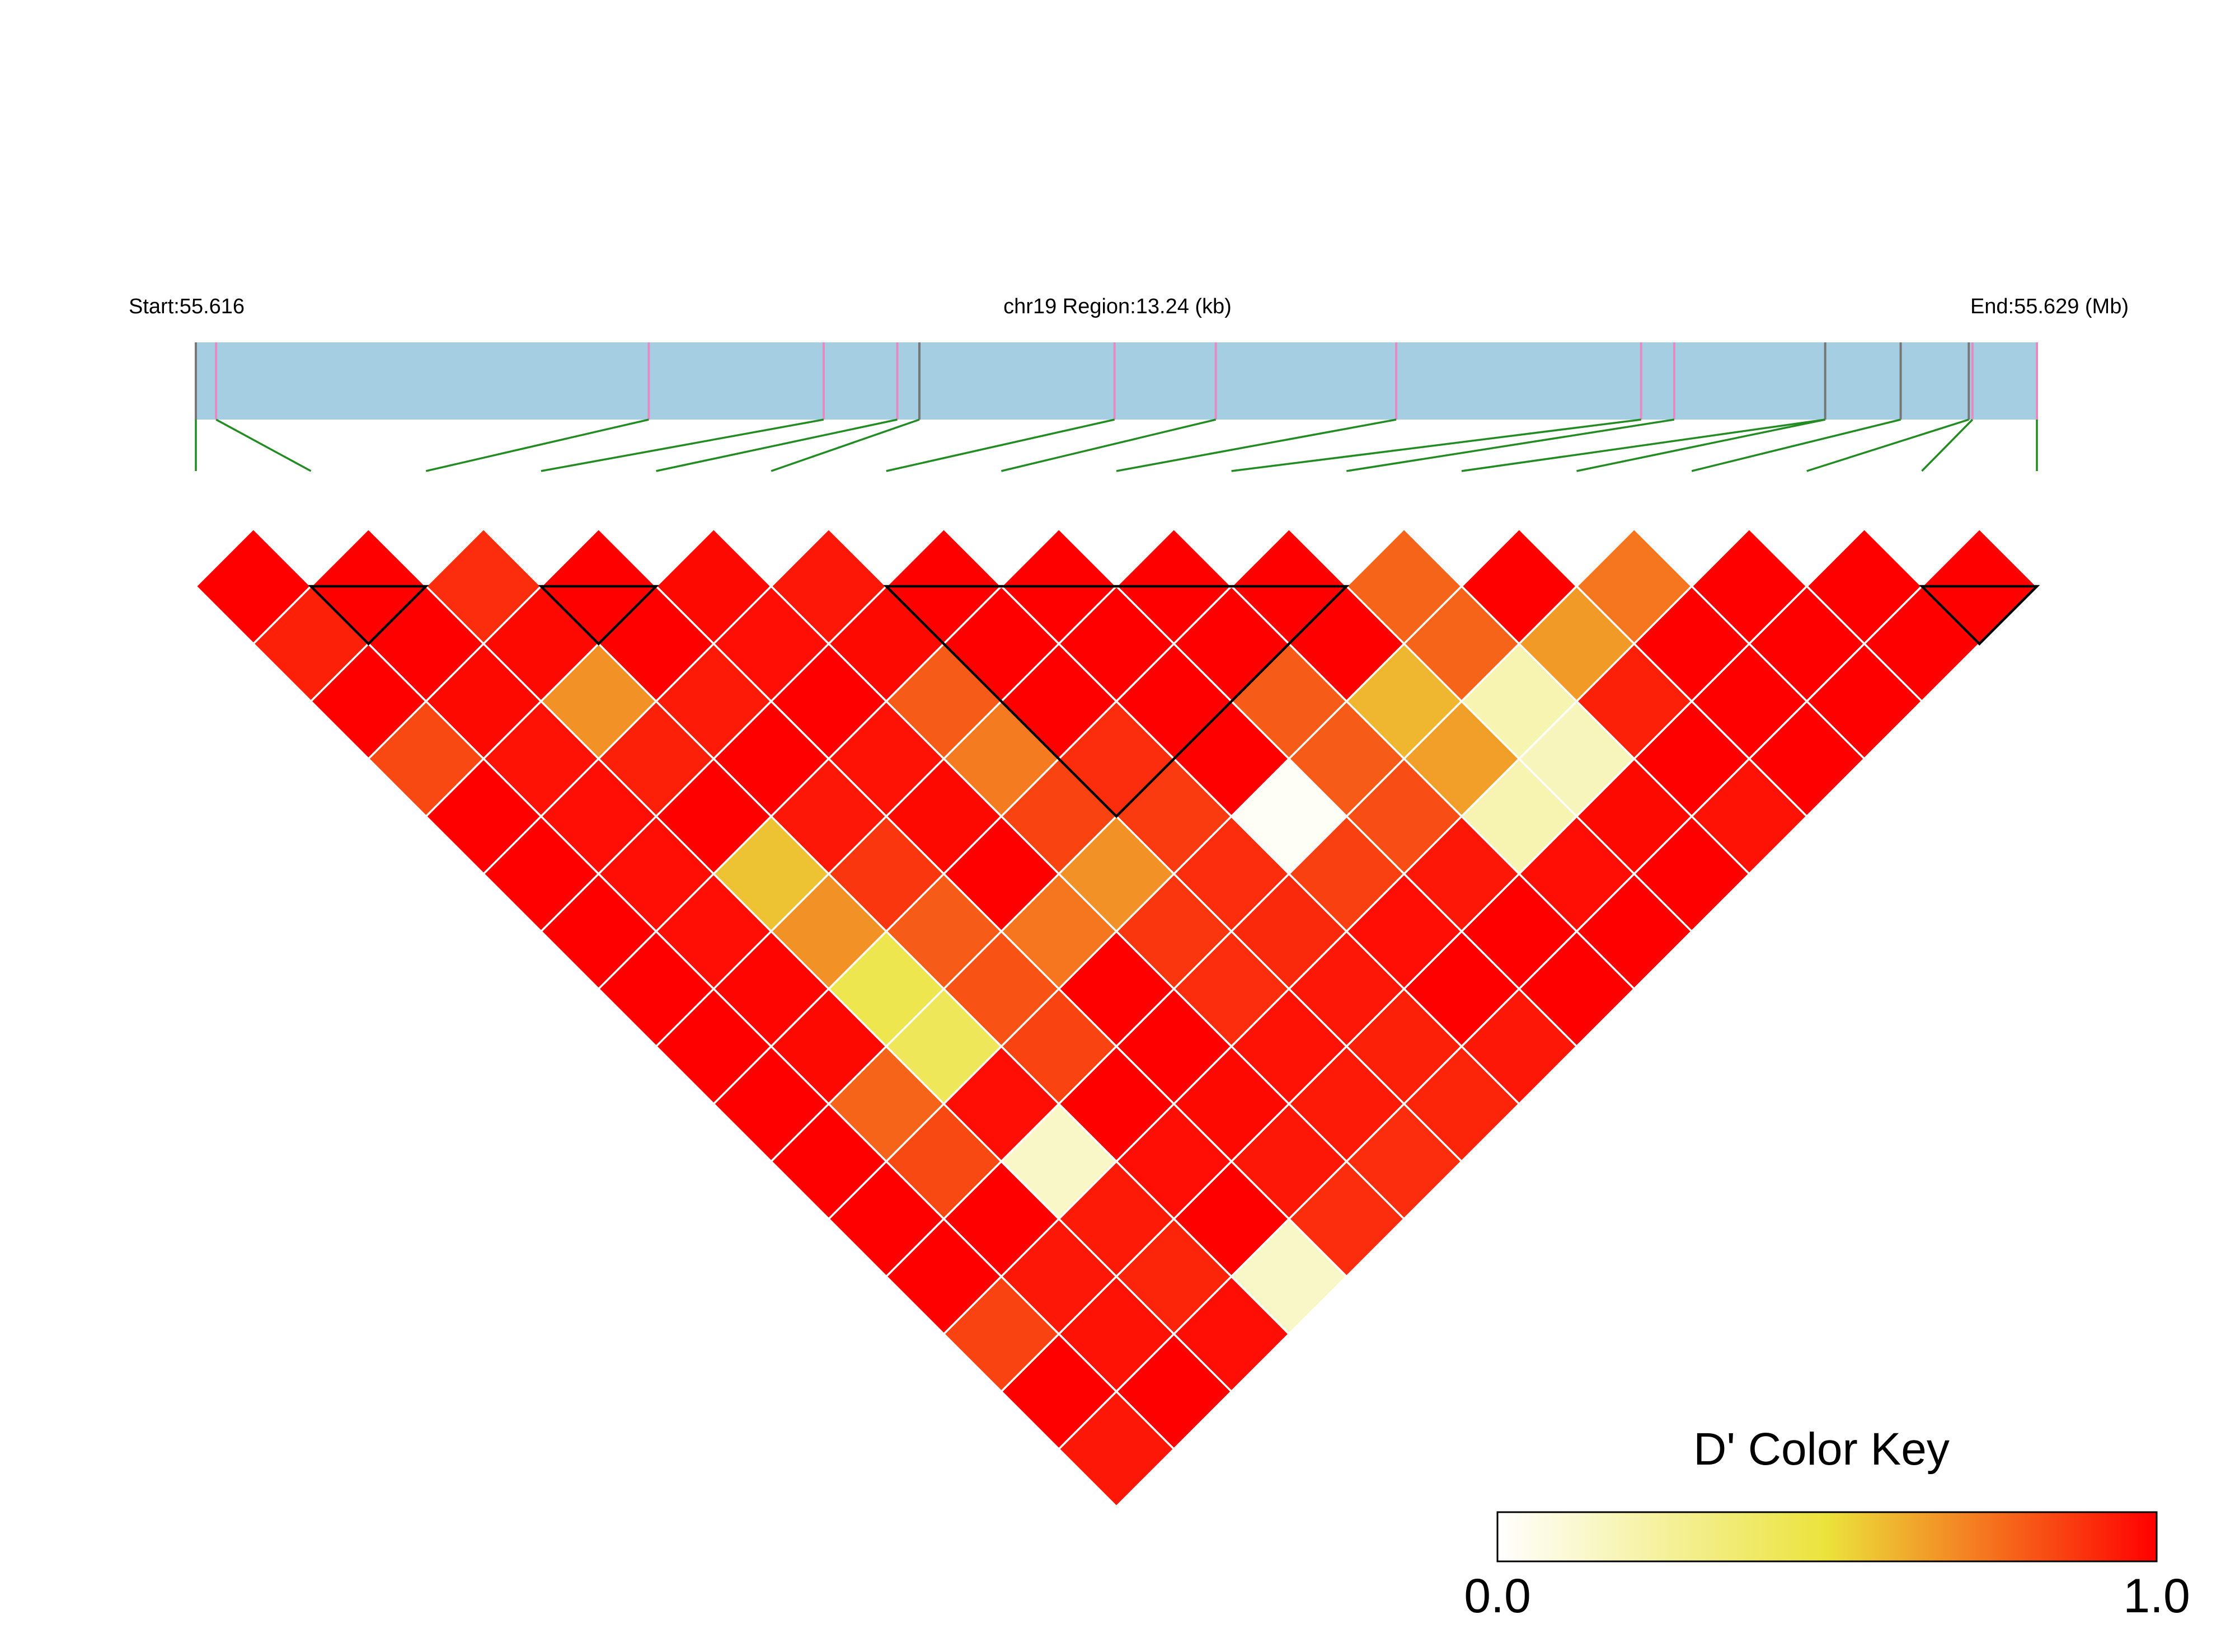 Image resolution: width=2235 pixels, height=1652 pixels. Describe the element at coordinates (1821, 1450) in the screenshot. I see `color-key-title: D' Color Key` at that location.